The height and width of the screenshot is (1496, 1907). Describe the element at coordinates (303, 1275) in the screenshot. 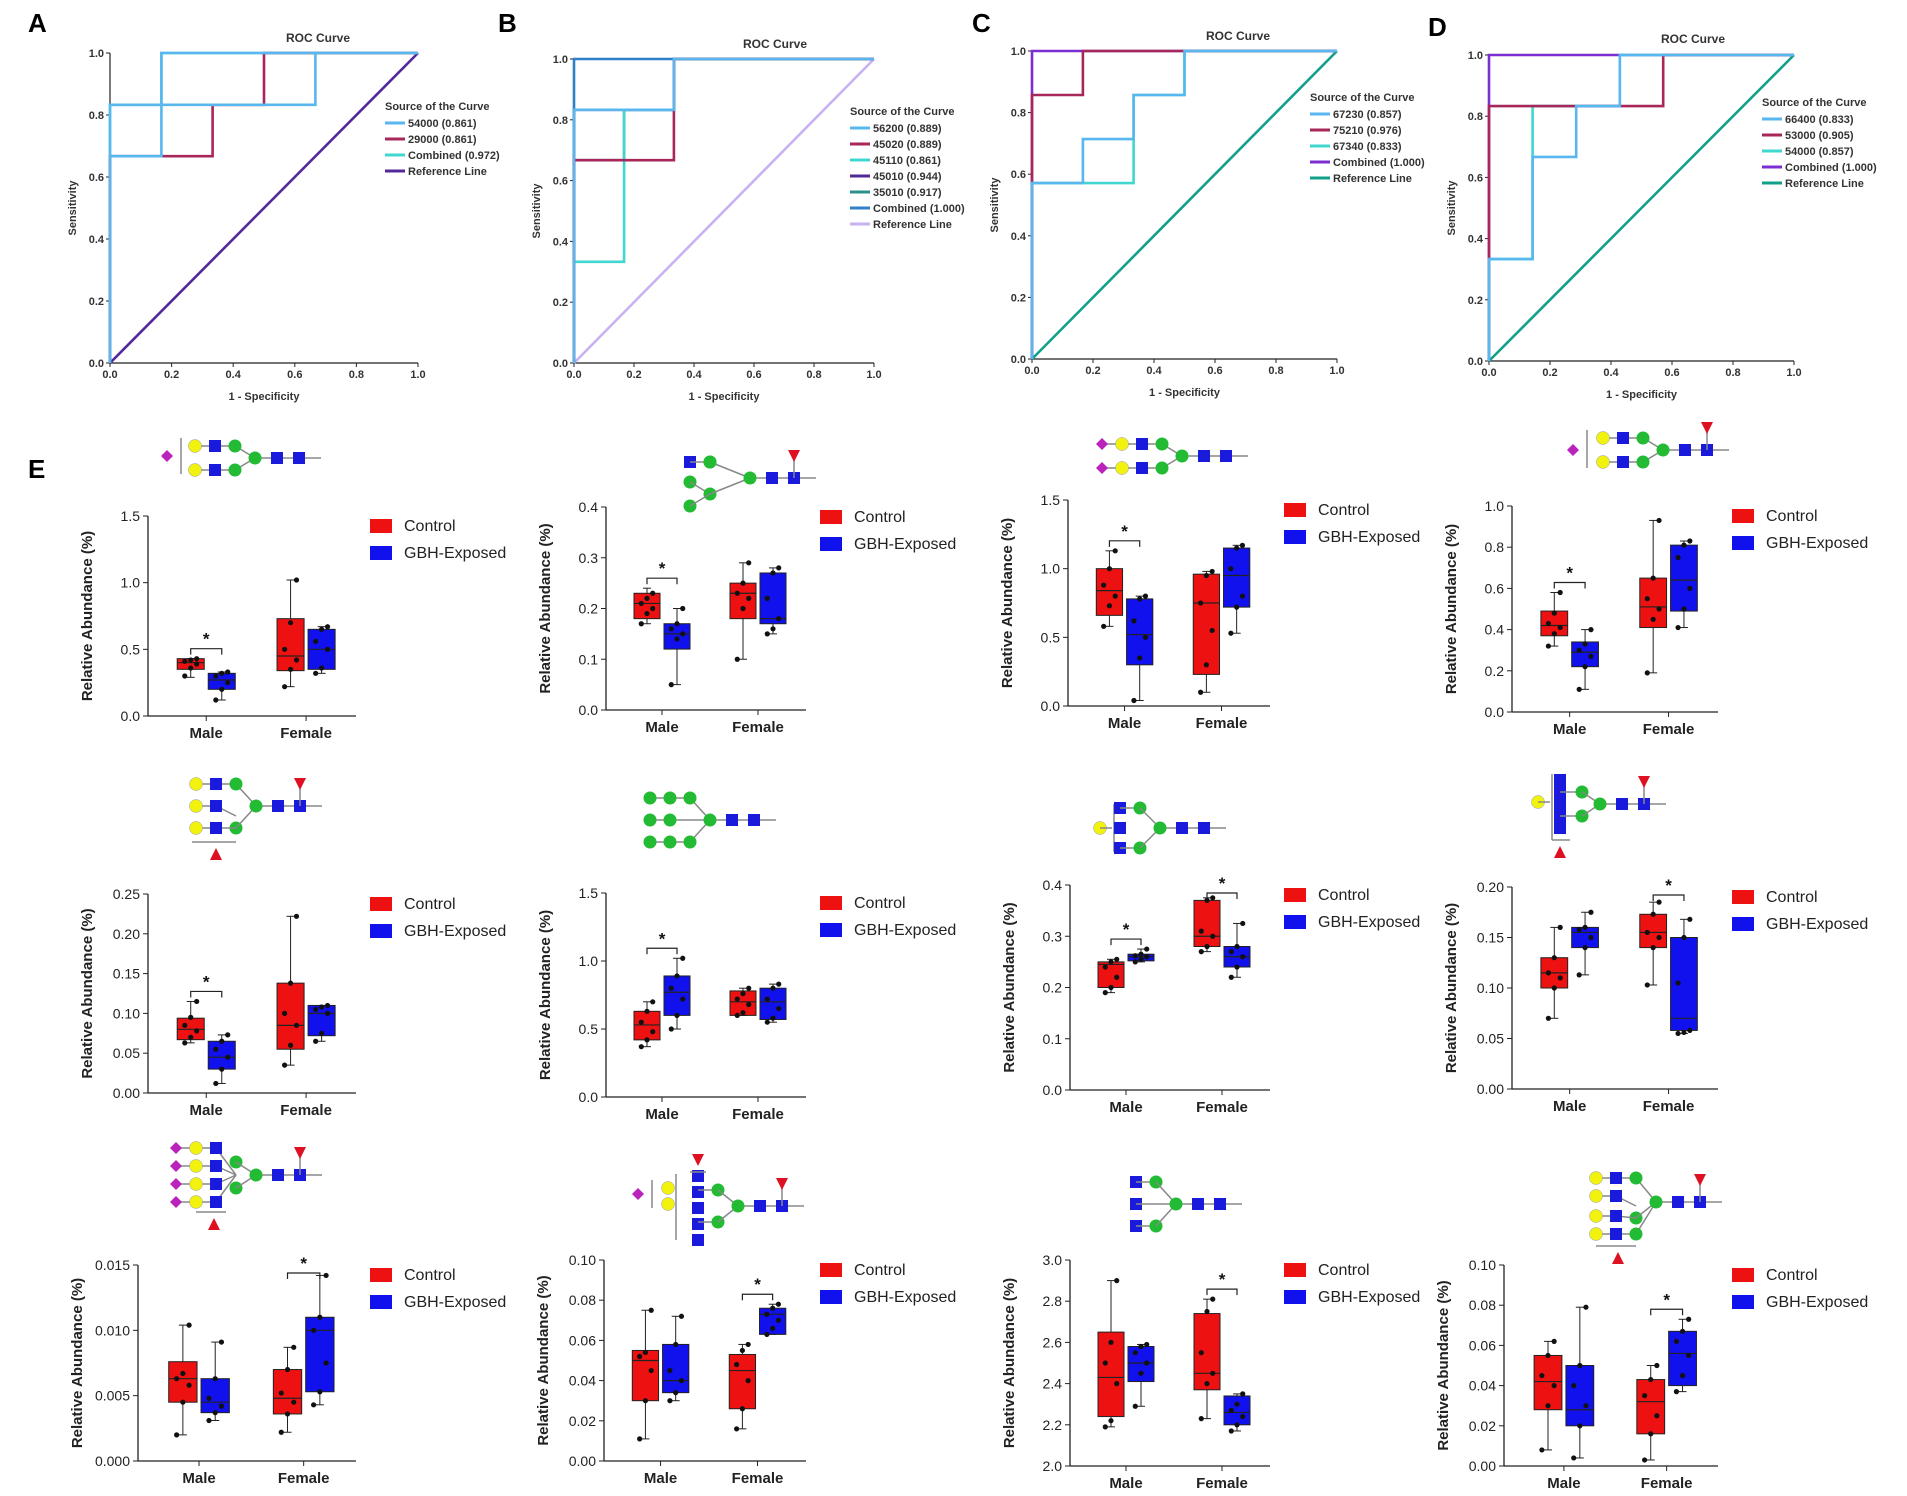

I see `significance-bracket` at that location.